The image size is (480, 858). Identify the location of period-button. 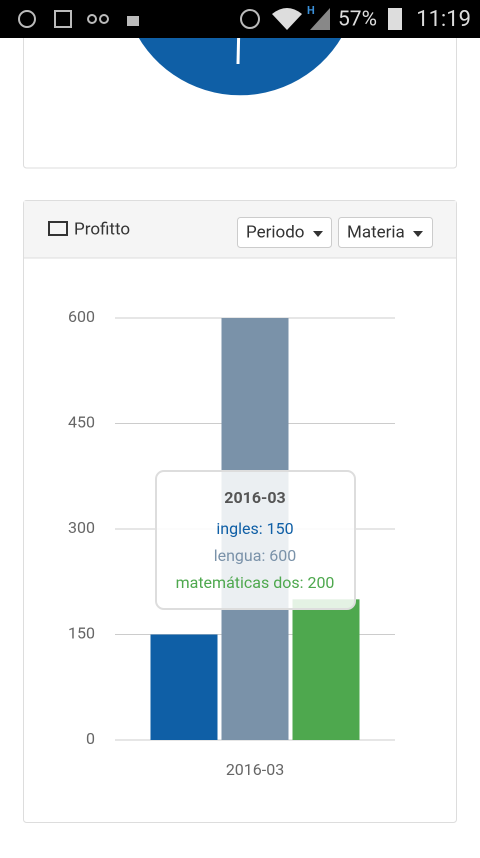
(284, 232).